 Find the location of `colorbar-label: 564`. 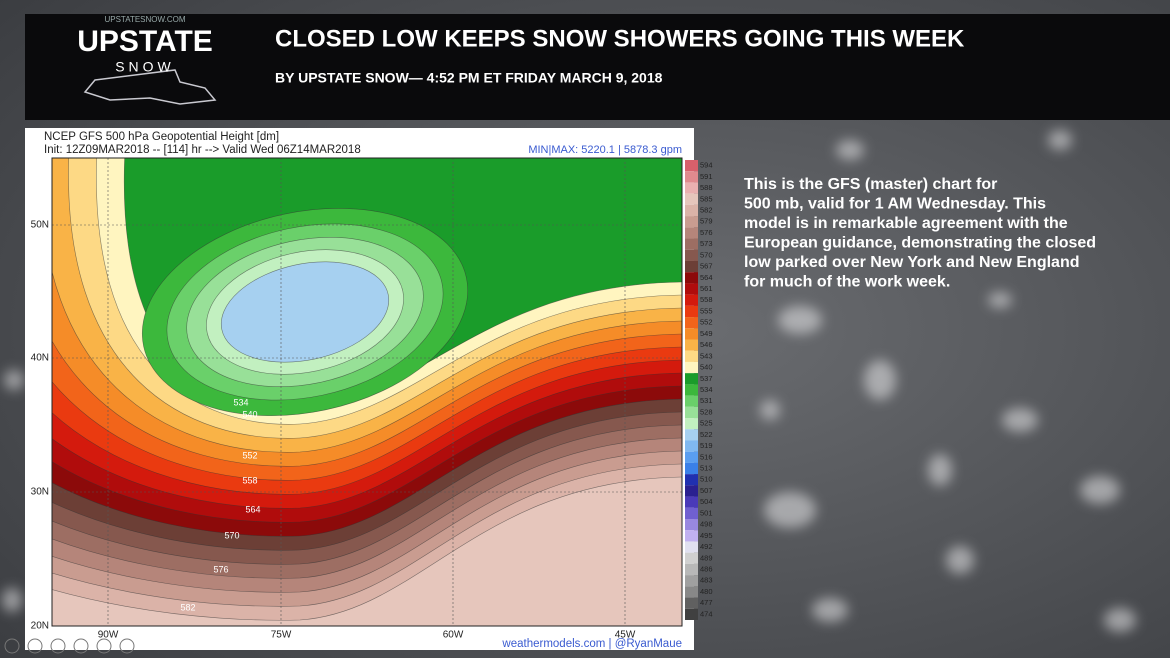

colorbar-label: 564 is located at coordinates (706, 277).